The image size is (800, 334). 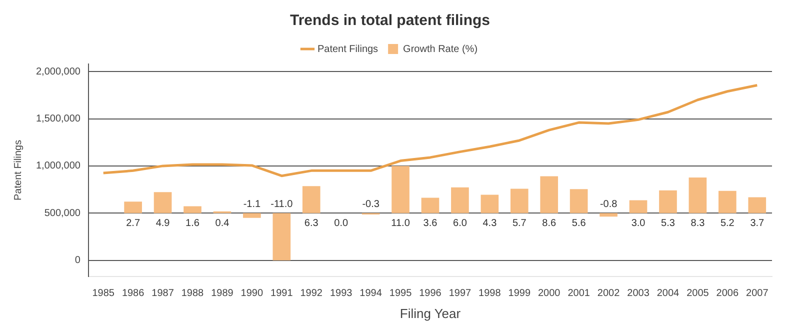 What do you see at coordinates (163, 223) in the screenshot?
I see `data-label: 4.9` at bounding box center [163, 223].